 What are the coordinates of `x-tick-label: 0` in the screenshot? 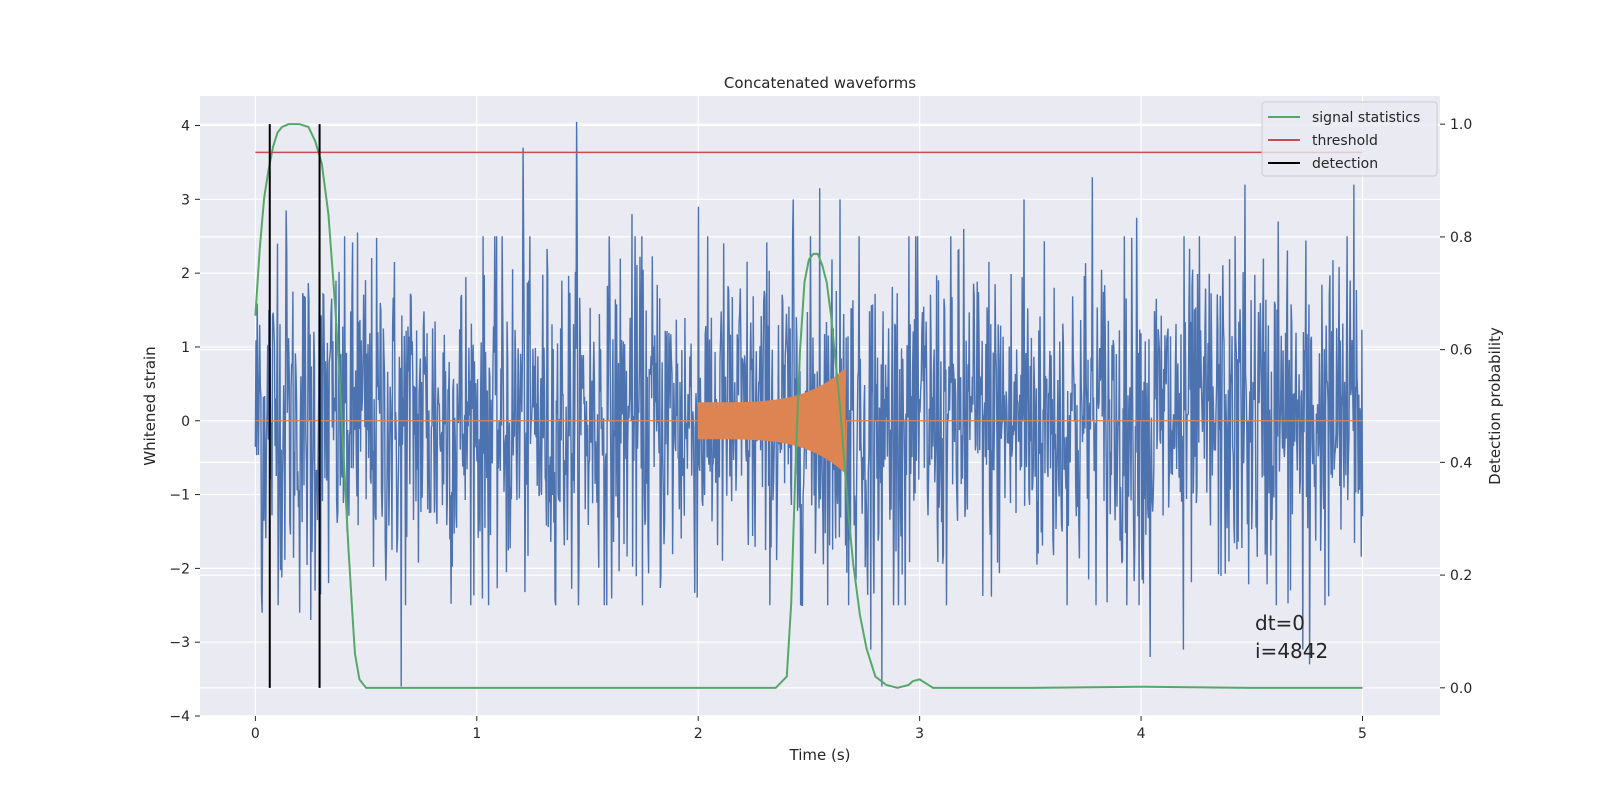 It's located at (255, 734).